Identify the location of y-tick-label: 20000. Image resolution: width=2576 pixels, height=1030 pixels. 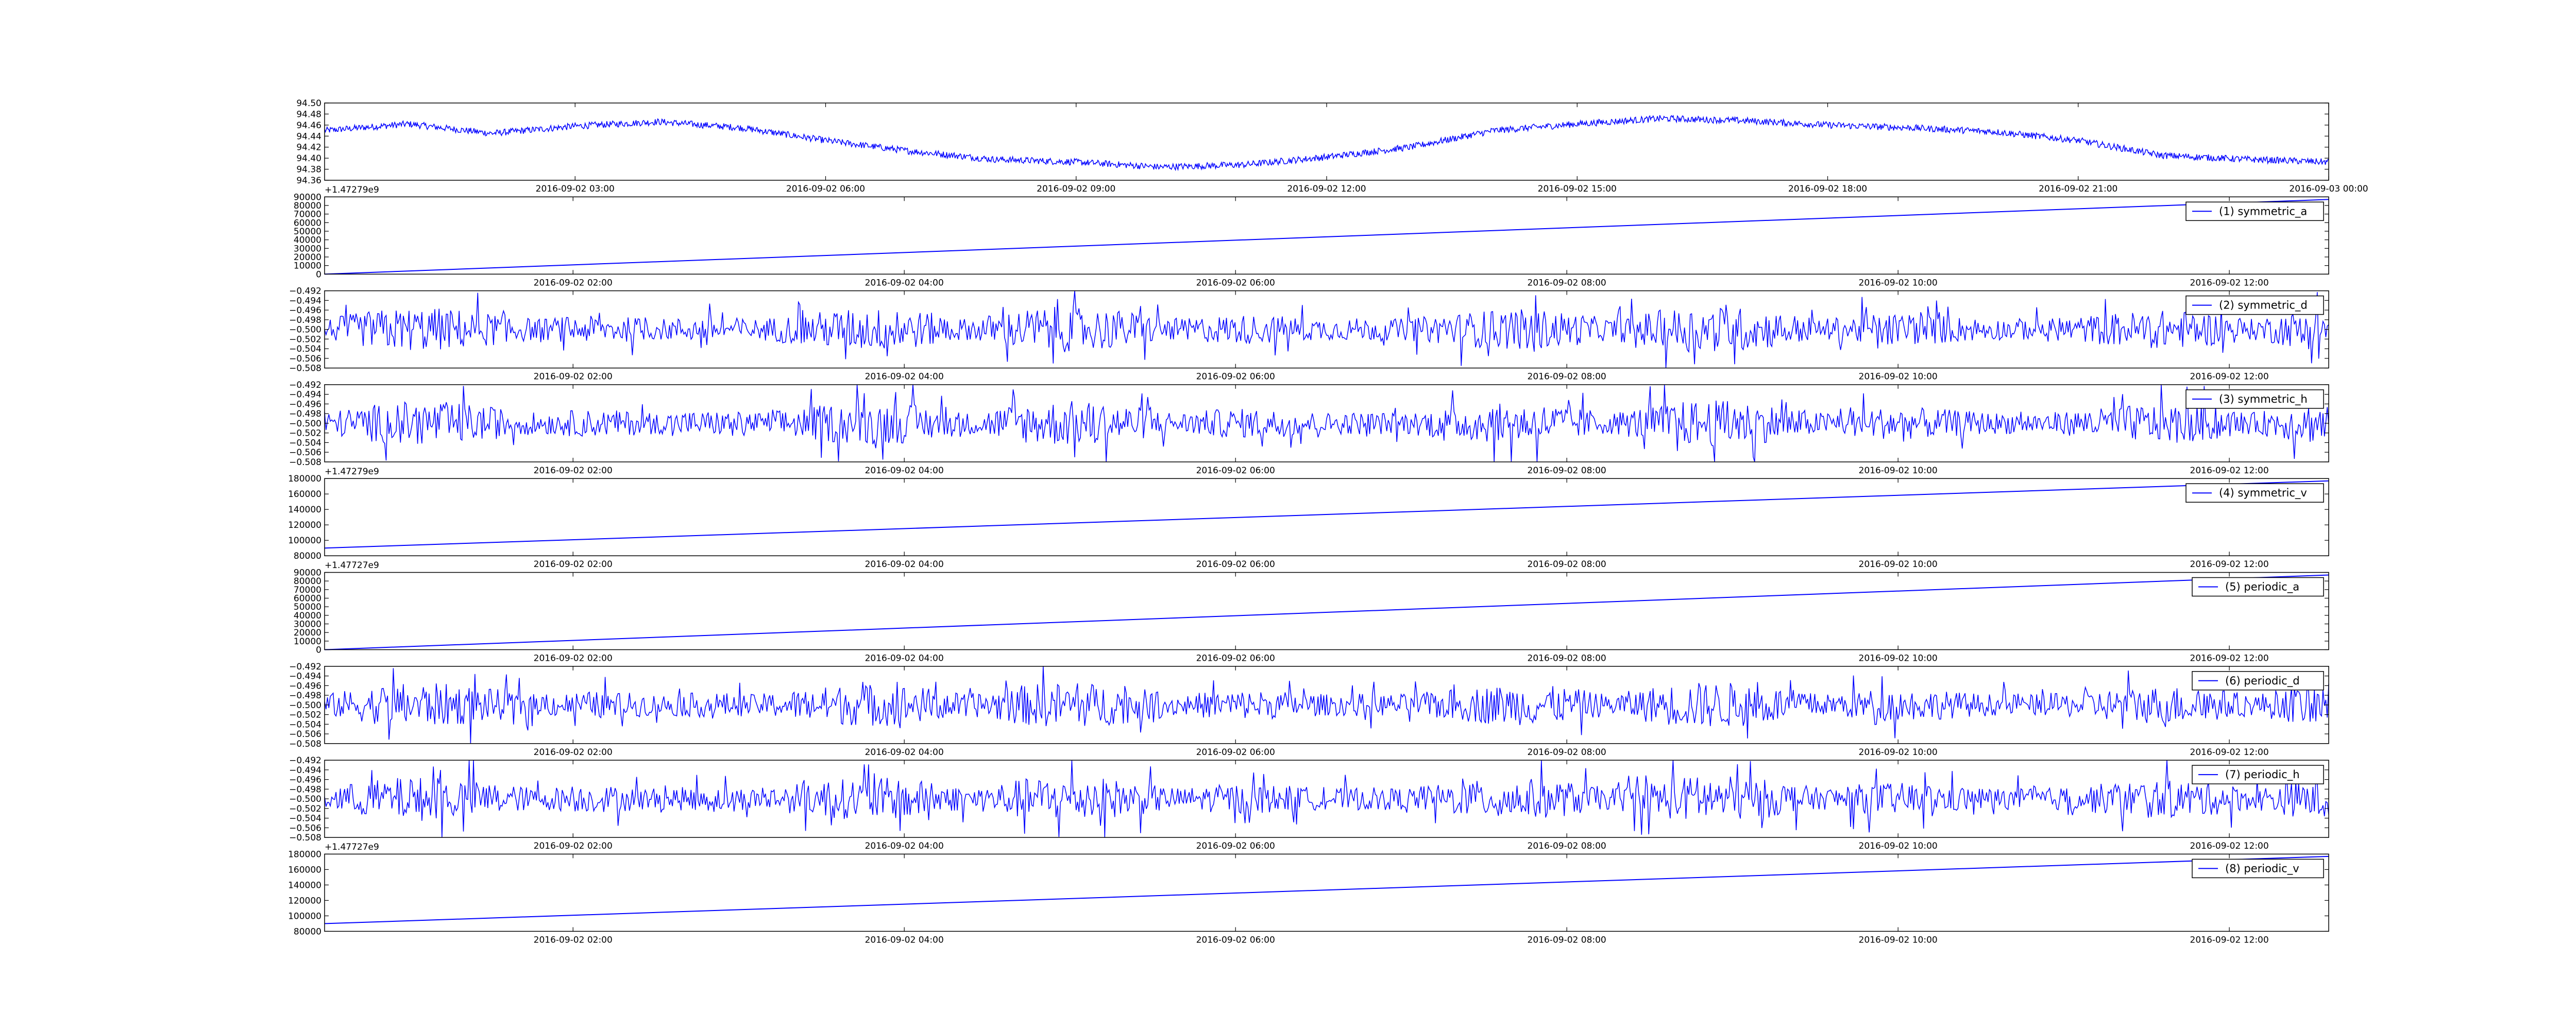
(307, 257).